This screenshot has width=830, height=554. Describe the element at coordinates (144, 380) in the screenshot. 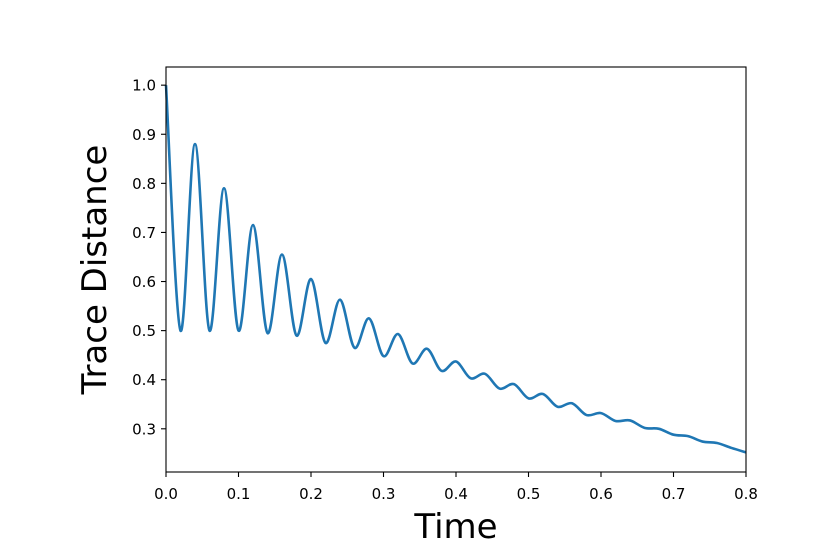

I see `y-tick-label: 0.4` at that location.